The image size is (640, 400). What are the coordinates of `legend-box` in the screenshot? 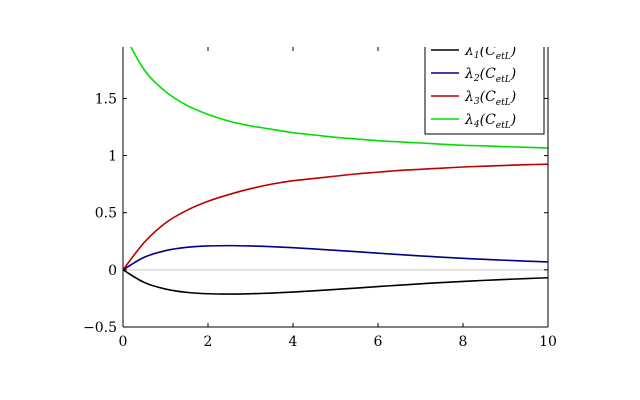 It's located at (484, 86).